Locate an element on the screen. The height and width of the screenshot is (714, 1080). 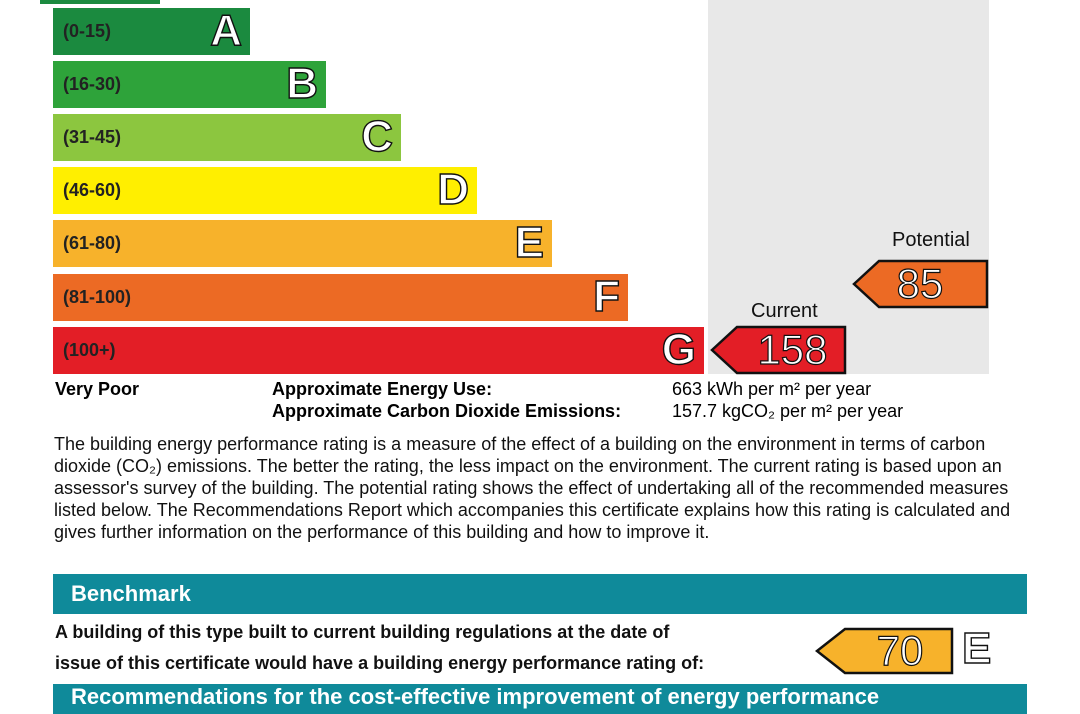
energy-use-value: 663 kWh per m² per year is located at coordinates (772, 389).